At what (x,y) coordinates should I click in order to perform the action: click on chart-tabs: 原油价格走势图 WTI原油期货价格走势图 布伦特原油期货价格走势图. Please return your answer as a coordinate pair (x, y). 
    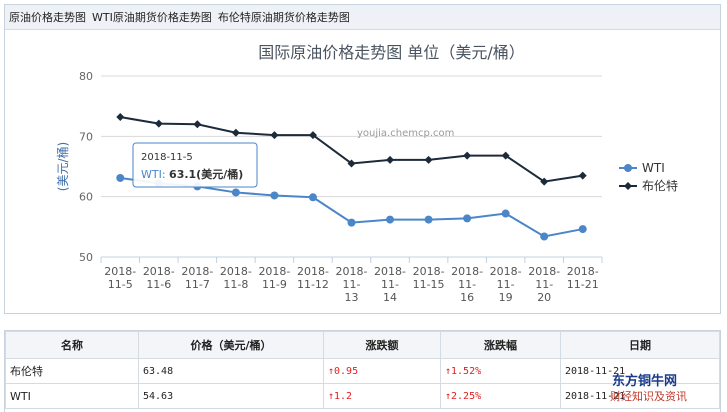
    Looking at the image, I should click on (362, 17).